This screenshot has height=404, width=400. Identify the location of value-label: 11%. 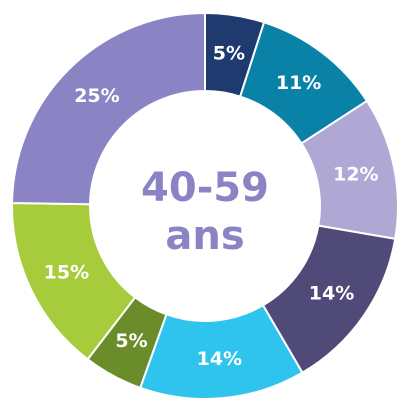
(298, 83).